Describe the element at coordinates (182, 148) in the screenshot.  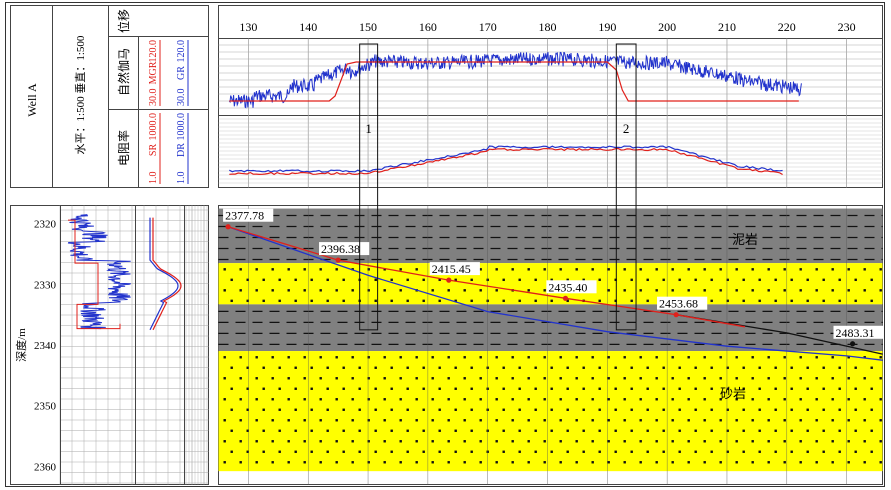
I see `dr-scale: 1.0 DR 1000.0` at that location.